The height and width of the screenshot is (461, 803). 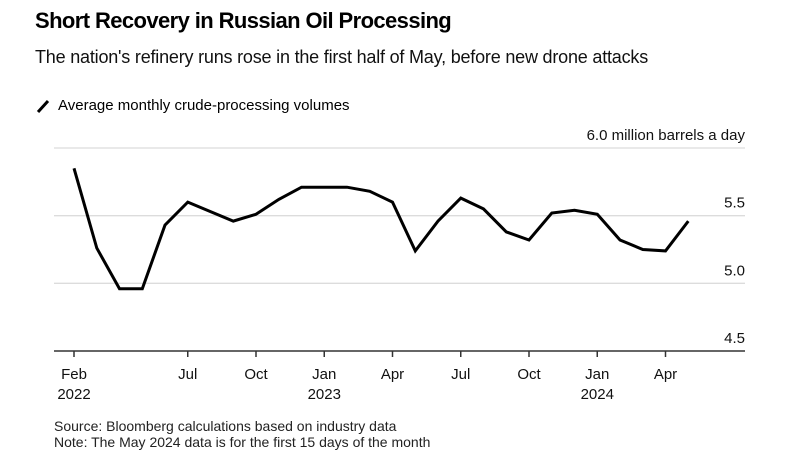 What do you see at coordinates (43, 106) in the screenshot?
I see `line-slash-icon` at bounding box center [43, 106].